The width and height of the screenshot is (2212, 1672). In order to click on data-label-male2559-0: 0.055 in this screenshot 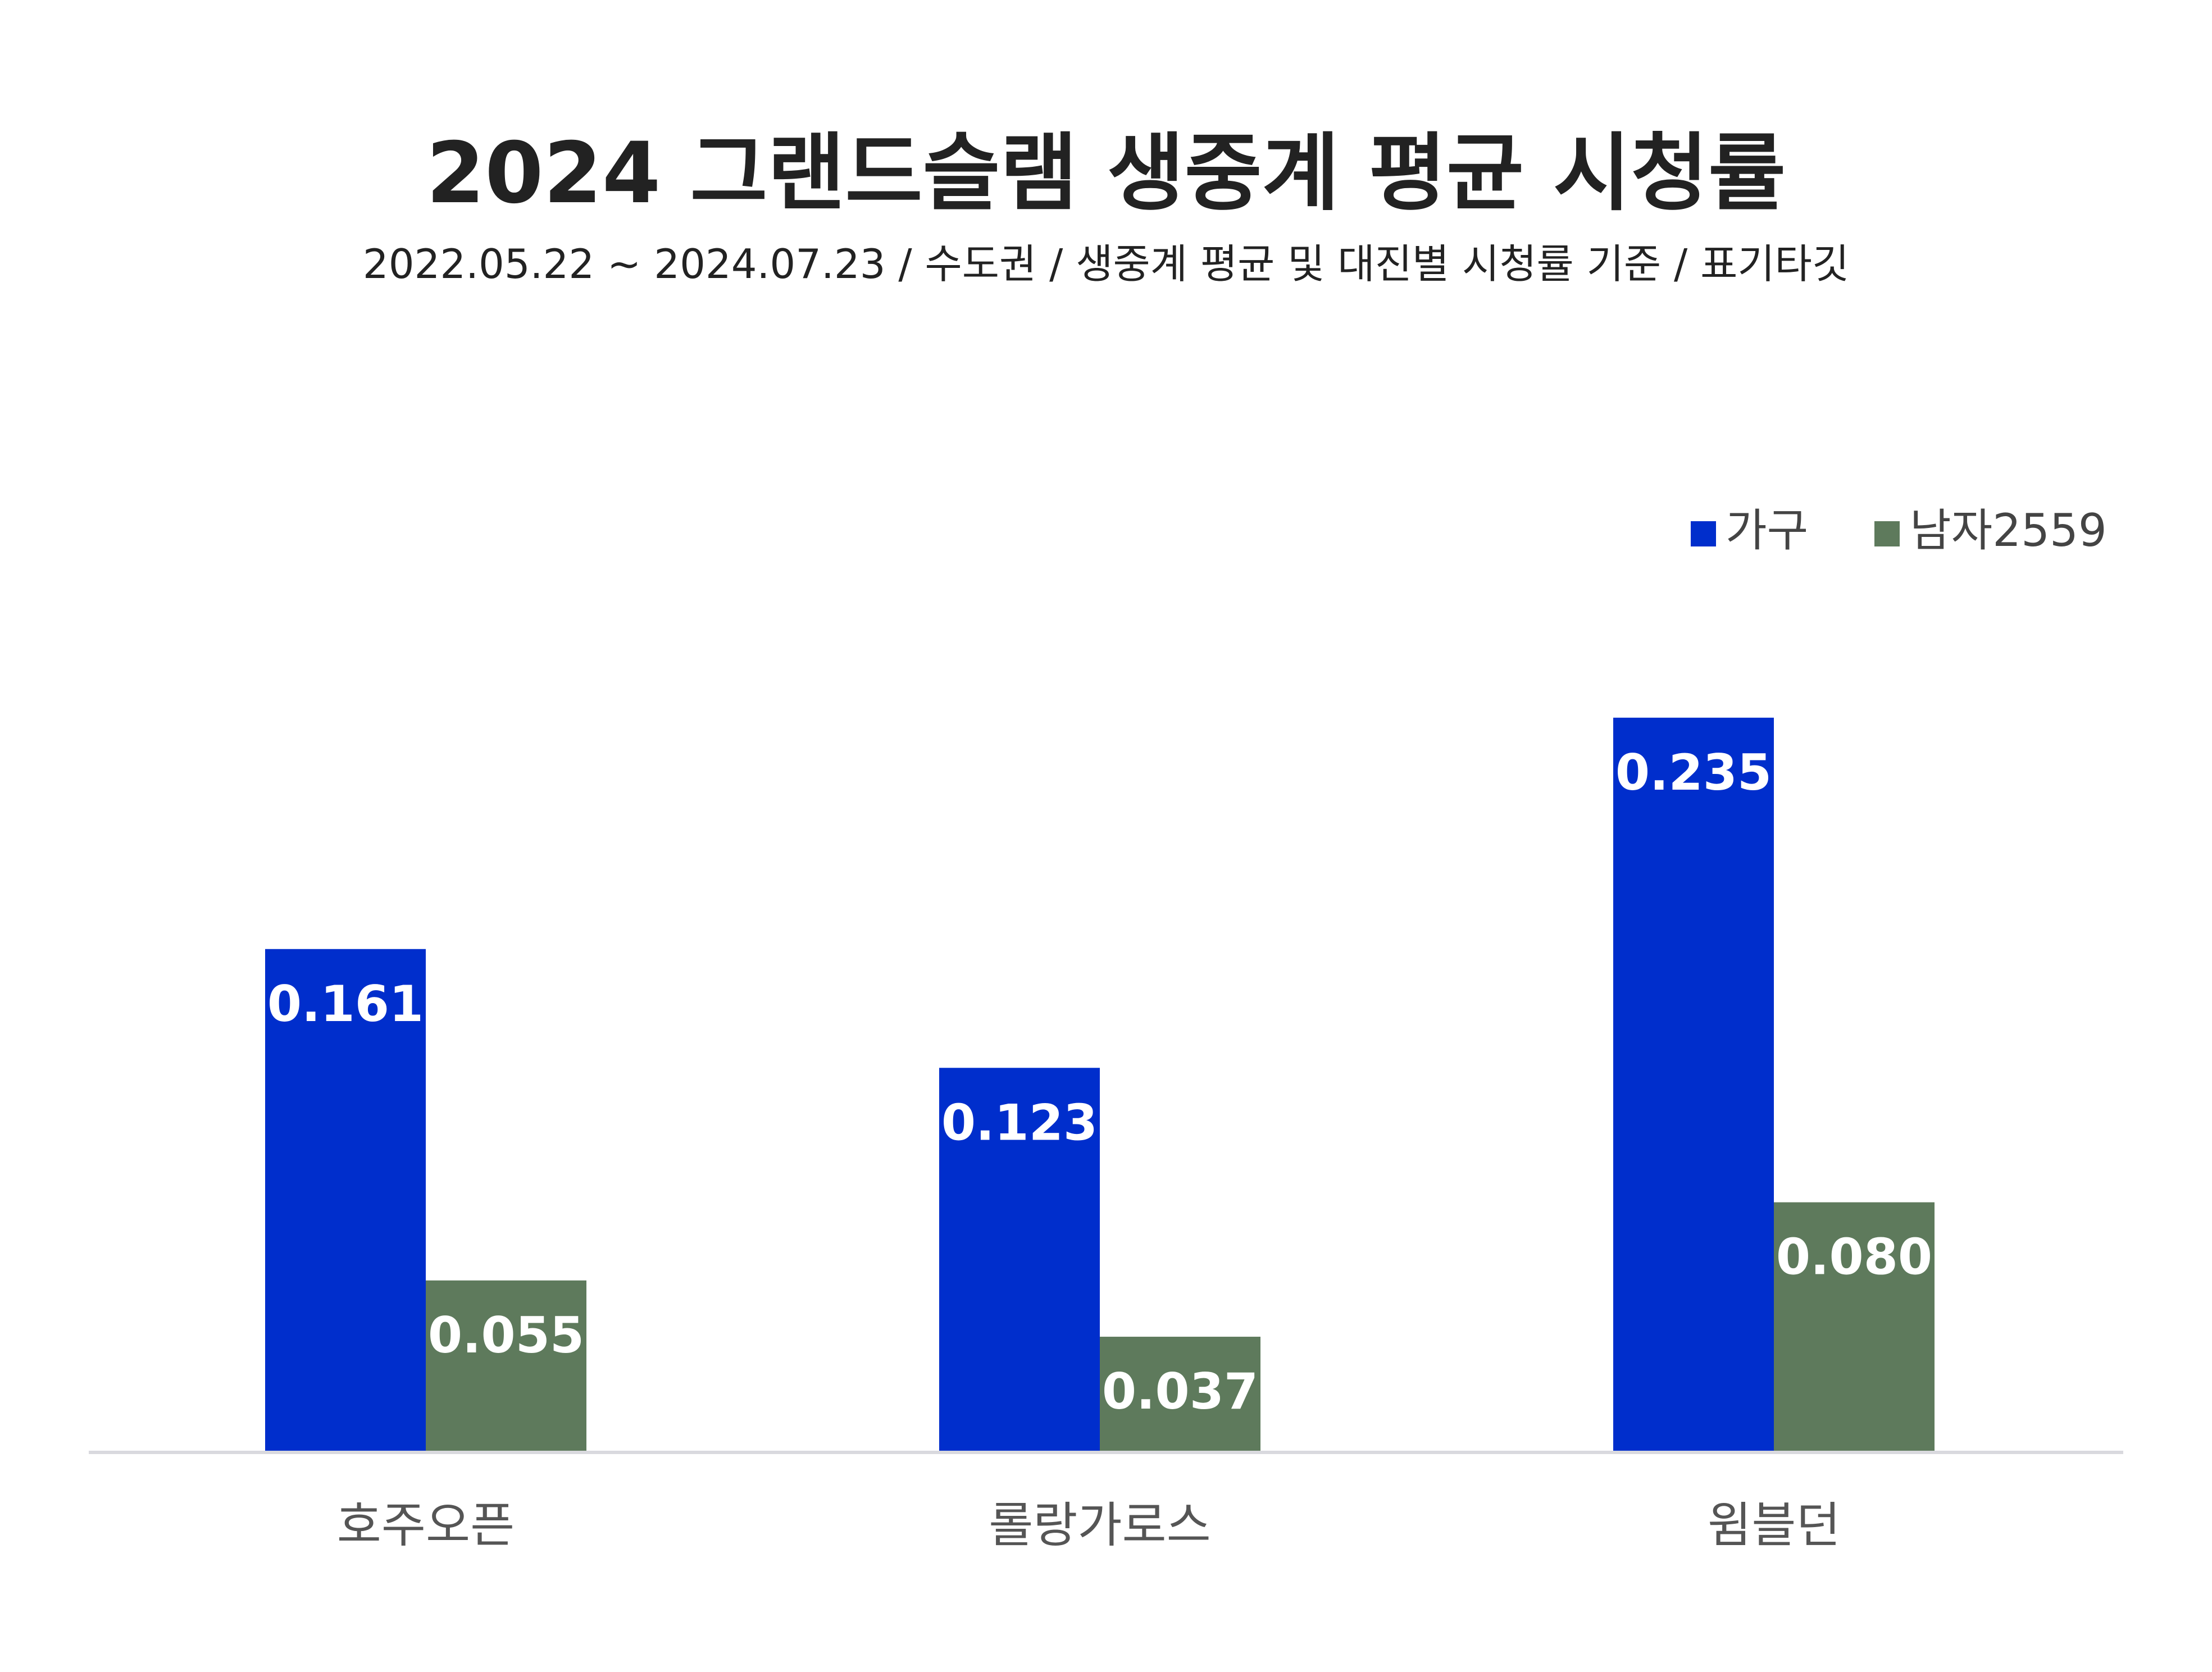, I will do `click(506, 1335)`.